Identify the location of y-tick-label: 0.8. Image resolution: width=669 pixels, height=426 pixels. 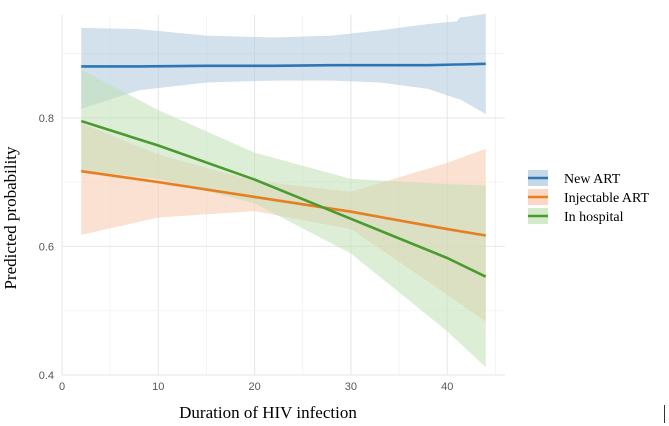
(46, 119).